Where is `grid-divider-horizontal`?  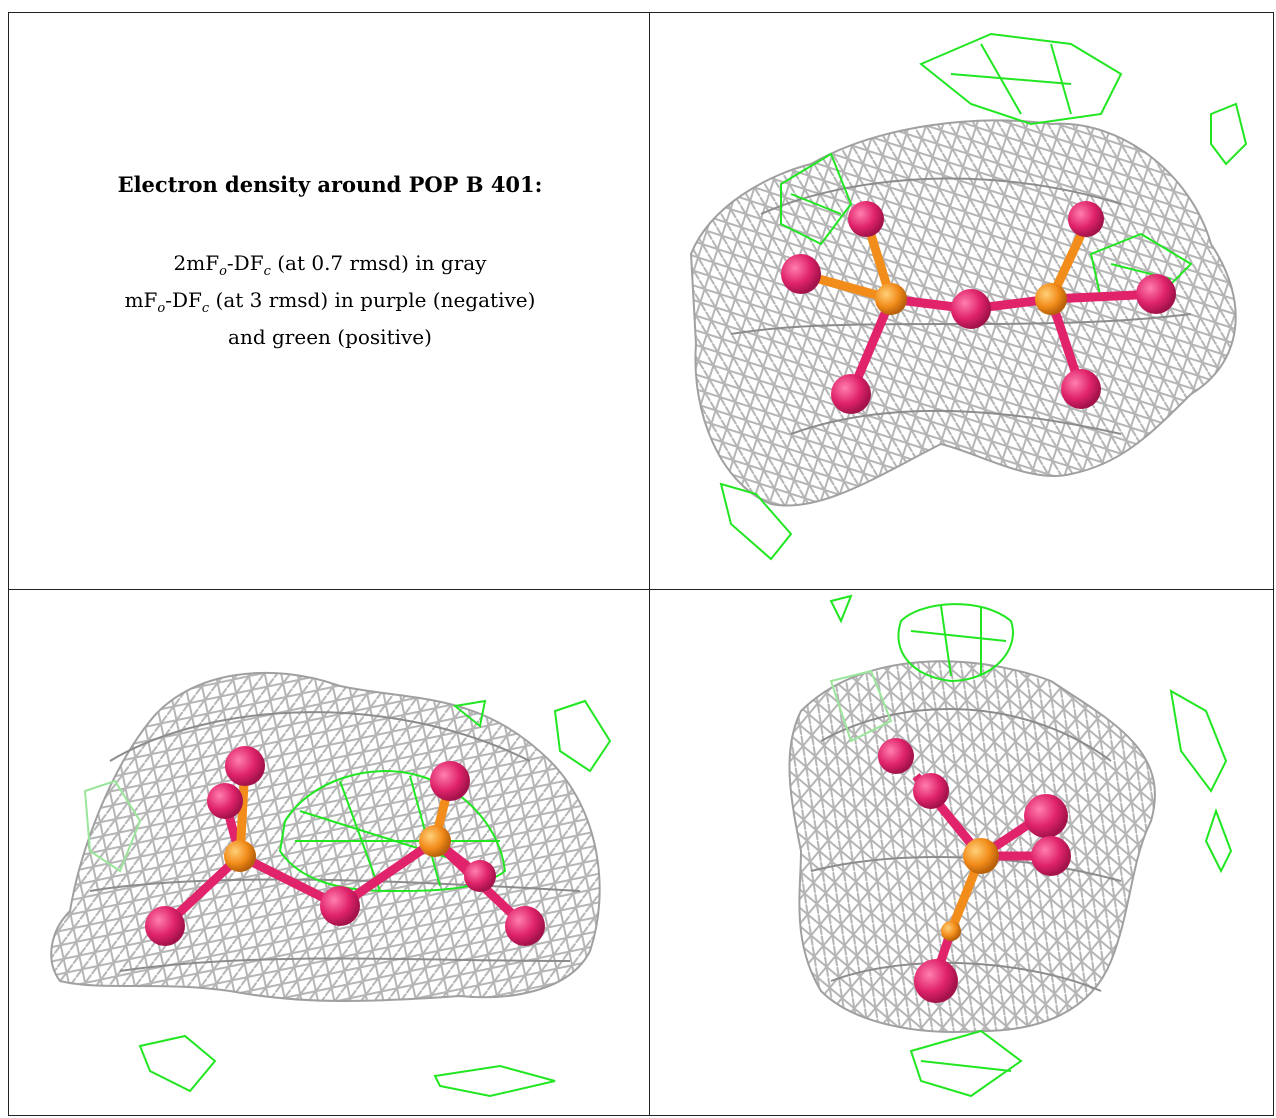
grid-divider-horizontal is located at coordinates (641, 589).